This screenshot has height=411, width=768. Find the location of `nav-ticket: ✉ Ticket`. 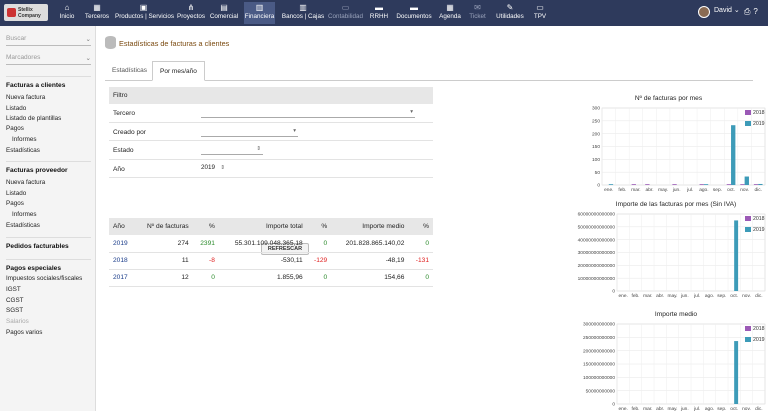

nav-ticket: ✉ Ticket is located at coordinates (477, 13).